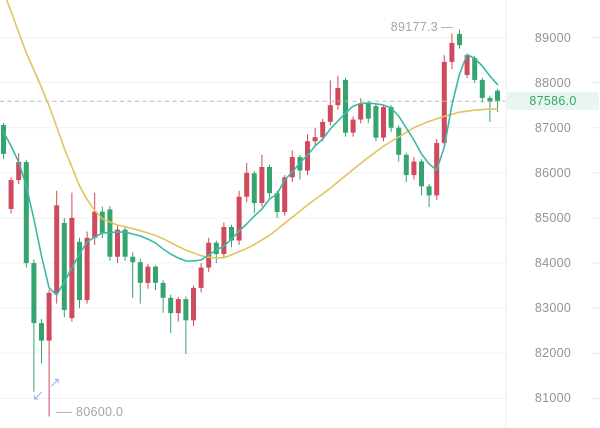 The height and width of the screenshot is (428, 600). What do you see at coordinates (553, 82) in the screenshot?
I see `axis-tick-label: 88000` at bounding box center [553, 82].